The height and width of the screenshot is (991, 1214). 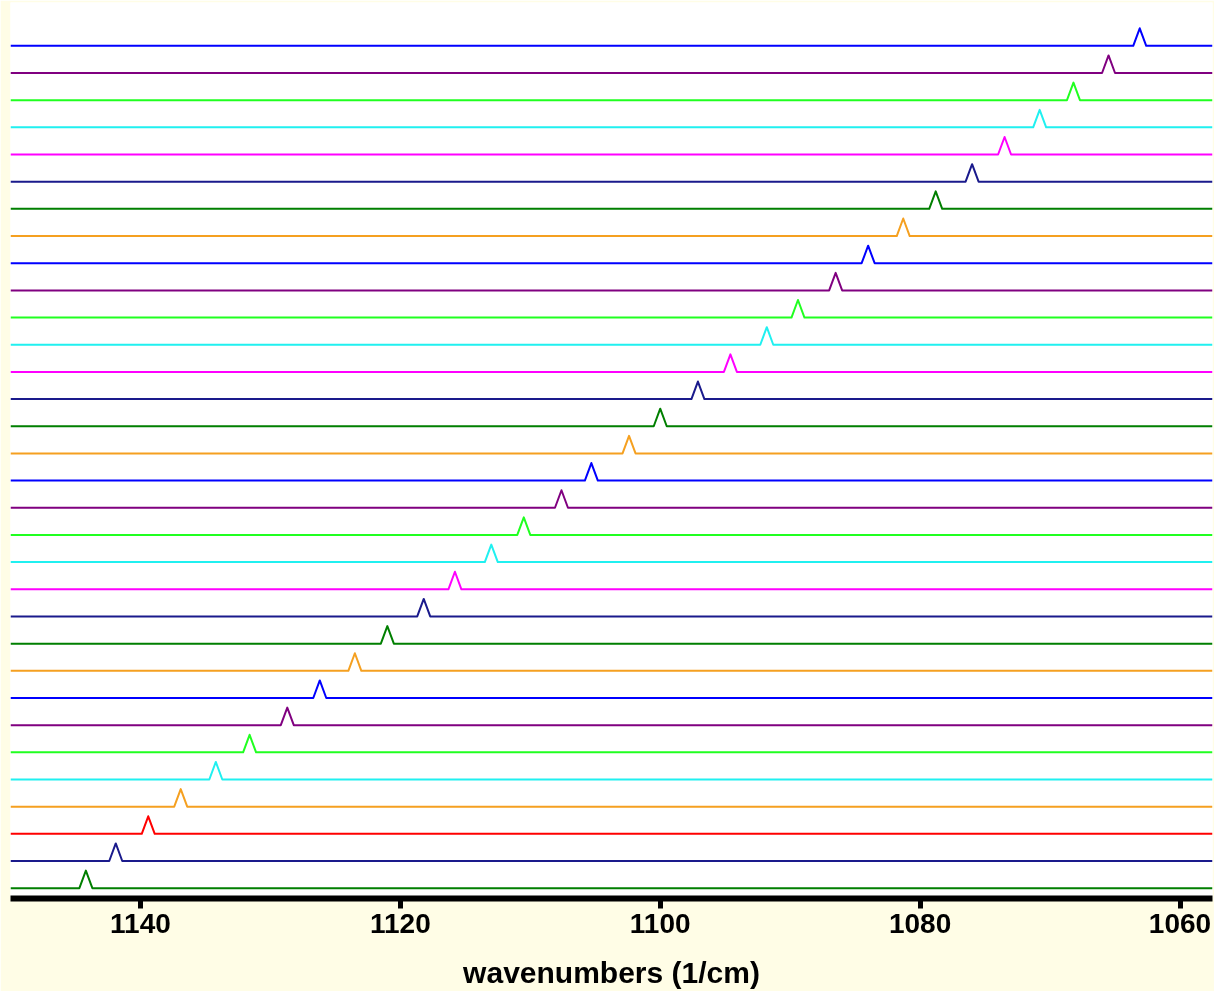 I want to click on x-axis-title: wavenumbers (1/cm), so click(x=611, y=972).